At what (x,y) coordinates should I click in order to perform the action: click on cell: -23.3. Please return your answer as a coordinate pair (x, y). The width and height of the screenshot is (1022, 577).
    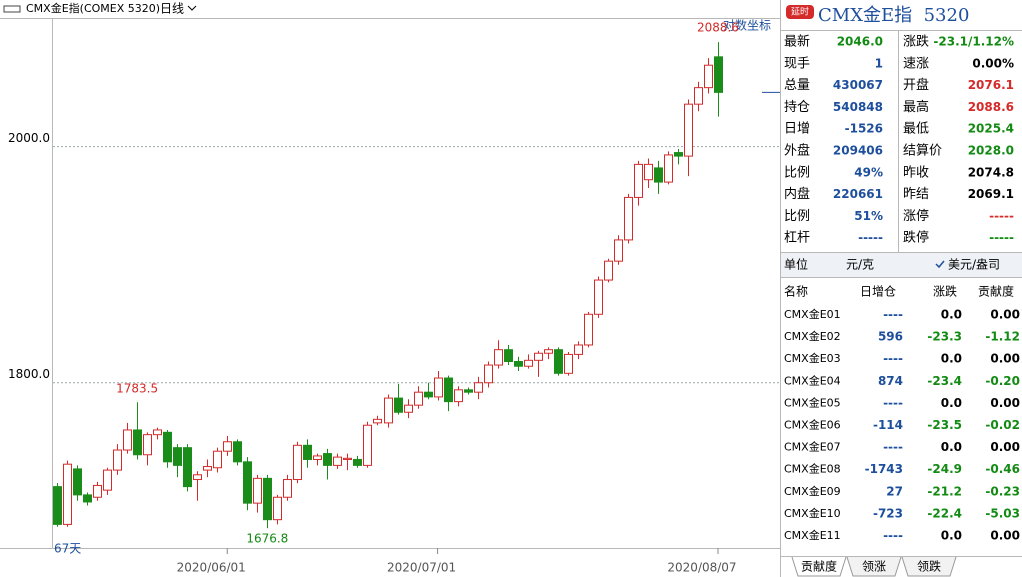
    Looking at the image, I should click on (944, 337).